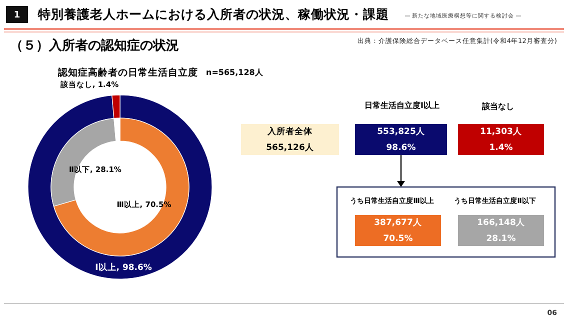  Describe the element at coordinates (290, 131) in the screenshot. I see `text: 入所者全体` at that location.